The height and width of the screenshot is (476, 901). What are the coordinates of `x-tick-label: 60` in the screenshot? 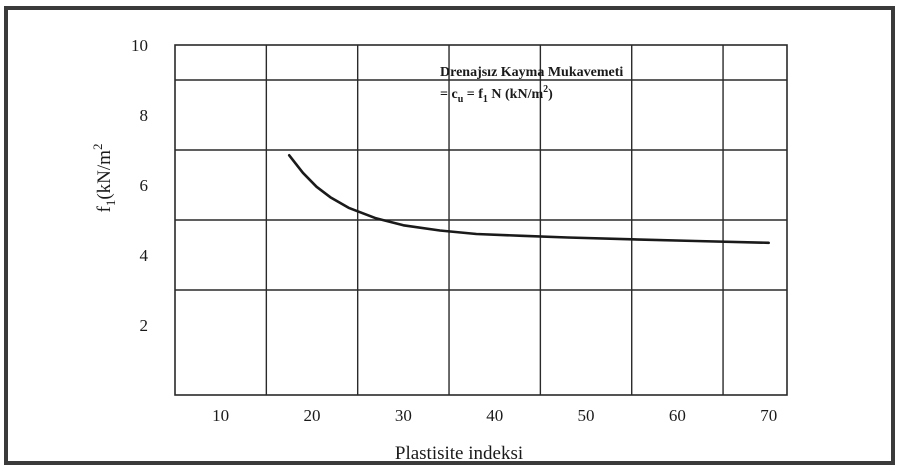 It's located at (677, 415).